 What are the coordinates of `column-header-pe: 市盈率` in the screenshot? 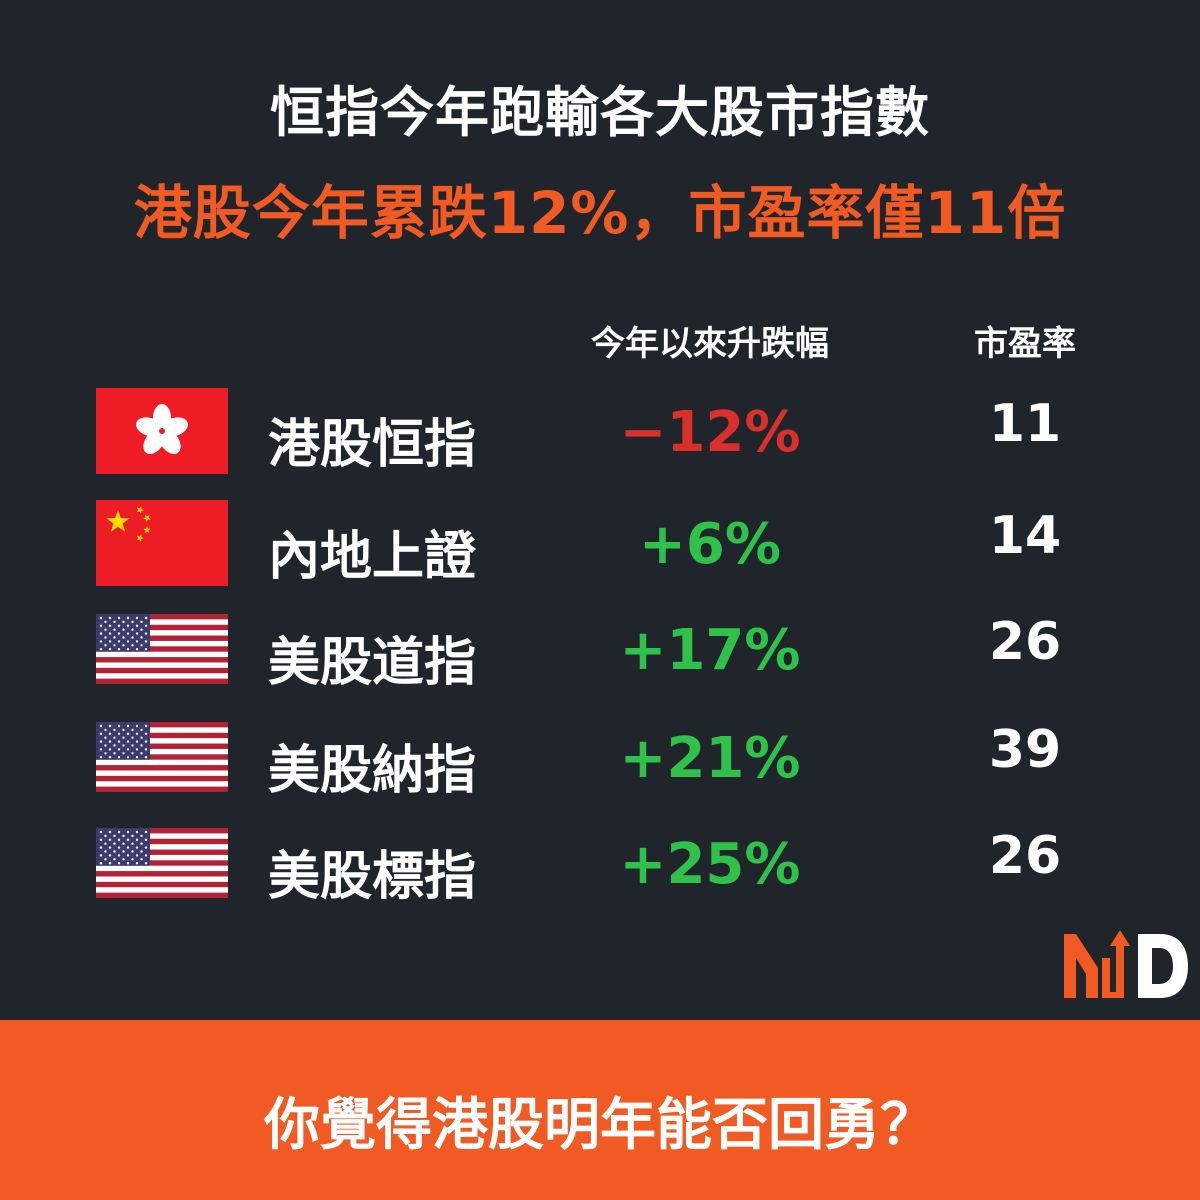 It's located at (1025, 344).